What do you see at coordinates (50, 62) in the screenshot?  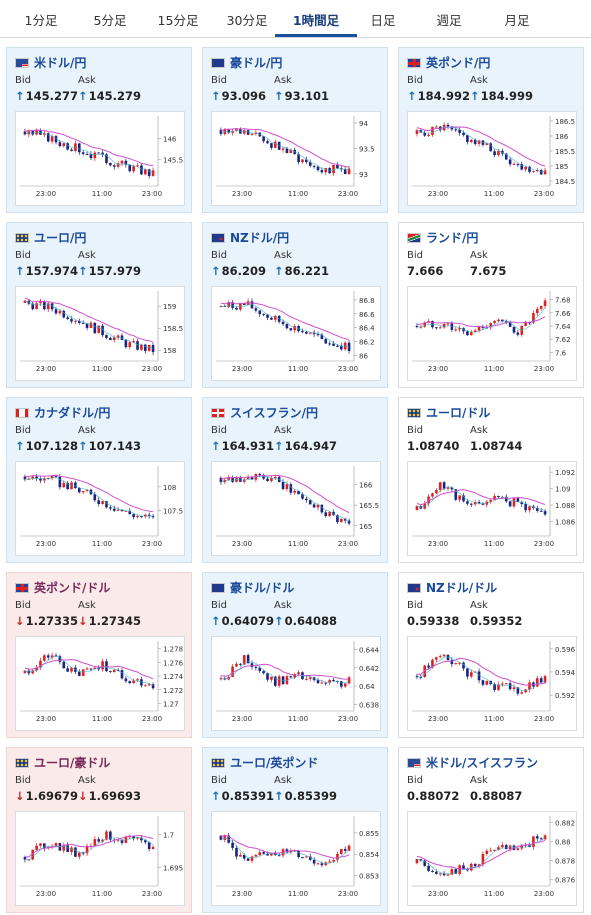 I see `pair-title-link: 米ドル/円` at bounding box center [50, 62].